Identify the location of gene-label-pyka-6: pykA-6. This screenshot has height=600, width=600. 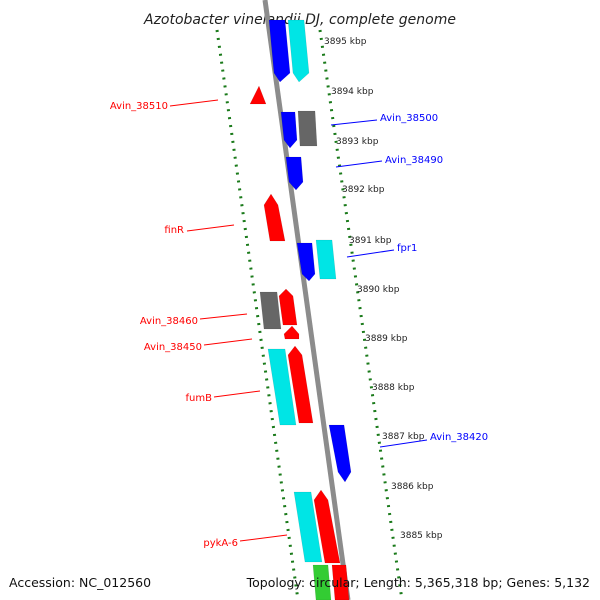
(220, 543).